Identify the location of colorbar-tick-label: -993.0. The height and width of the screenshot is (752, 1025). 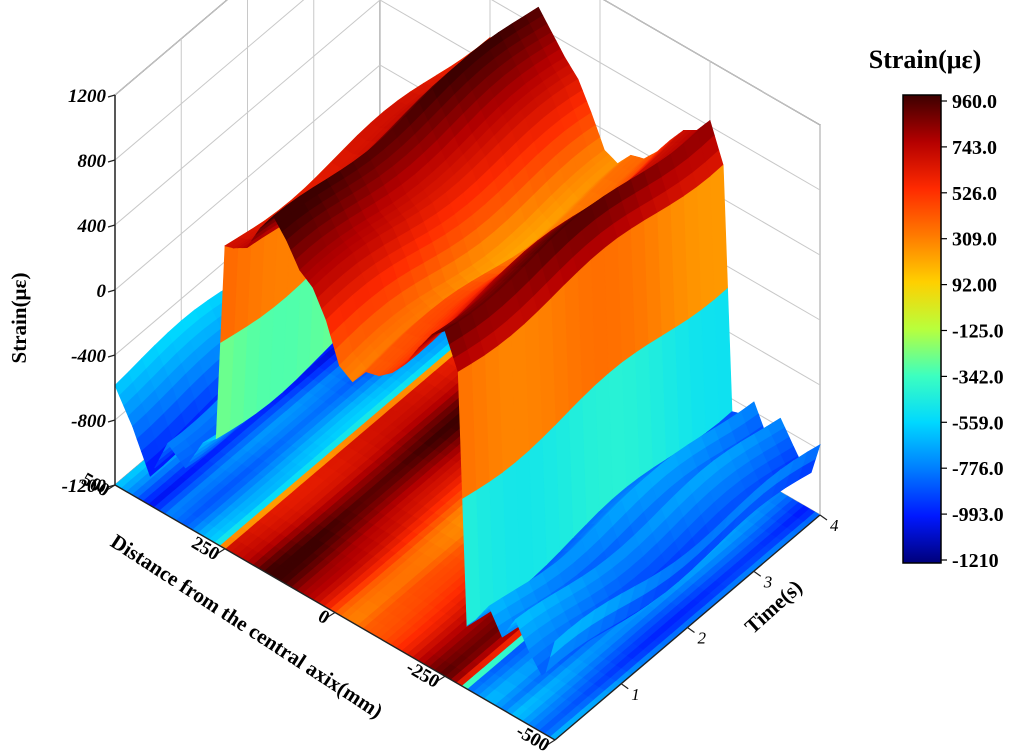
(978, 515).